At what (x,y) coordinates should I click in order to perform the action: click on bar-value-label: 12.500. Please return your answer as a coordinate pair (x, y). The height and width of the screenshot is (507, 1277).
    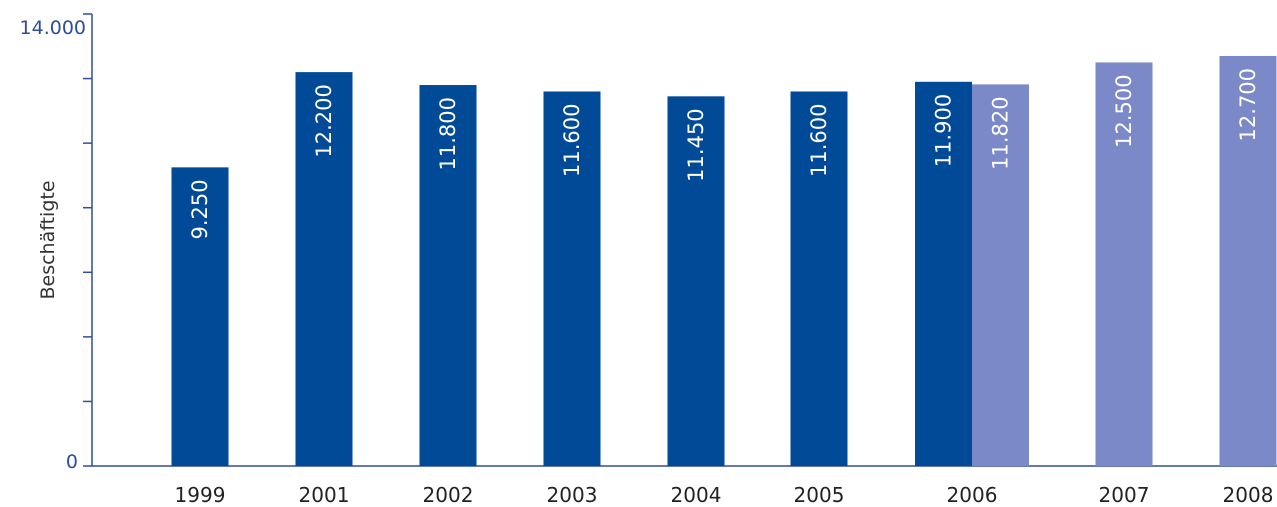
    Looking at the image, I should click on (1124, 110).